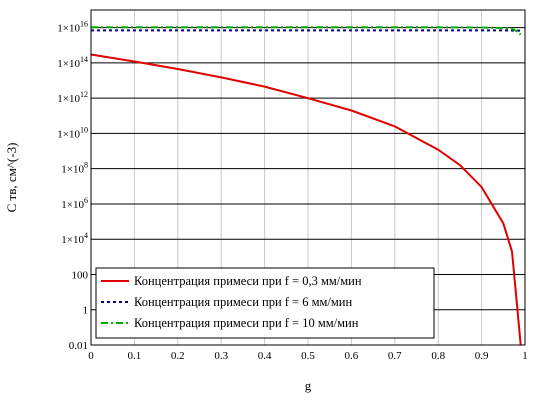  What do you see at coordinates (221, 356) in the screenshot?
I see `x-tick-label: 0.3` at bounding box center [221, 356].